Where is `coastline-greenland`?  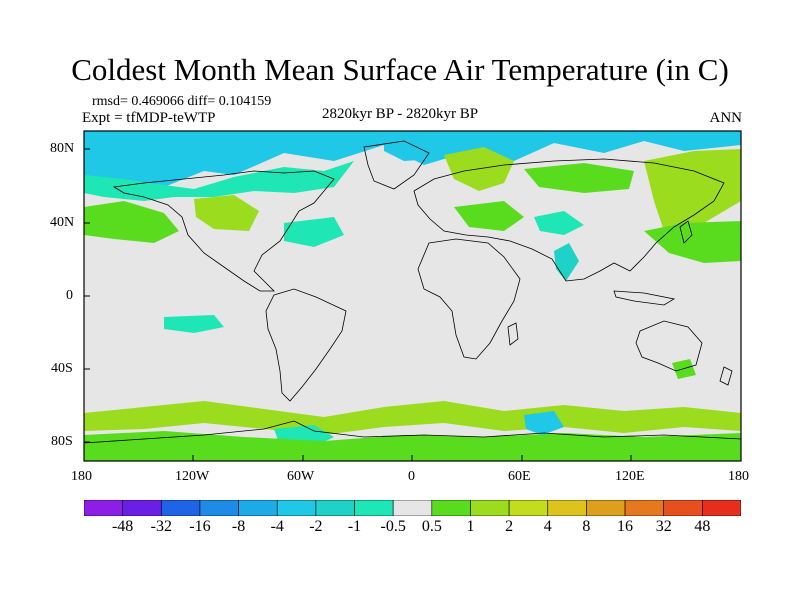 coastline-greenland is located at coordinates (396, 165).